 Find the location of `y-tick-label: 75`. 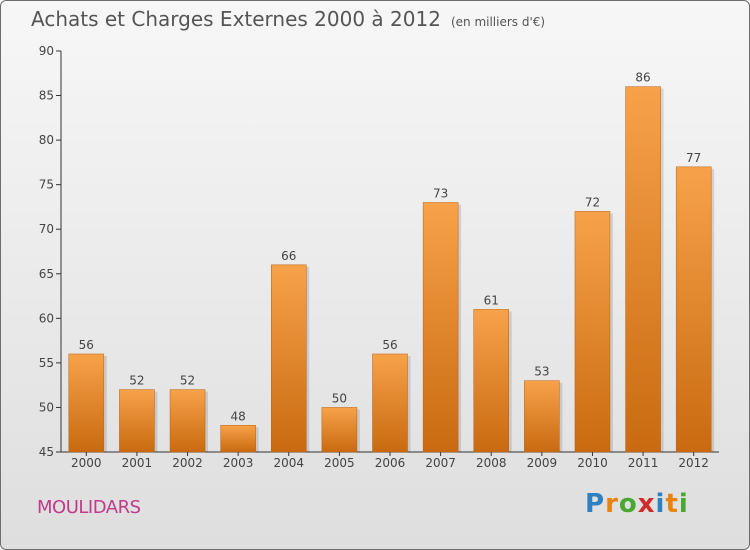

y-tick-label: 75 is located at coordinates (46, 185).